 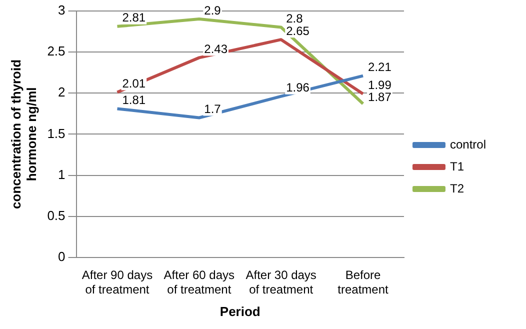 What do you see at coordinates (56, 51) in the screenshot?
I see `y-tick-label: 2.5` at bounding box center [56, 51].